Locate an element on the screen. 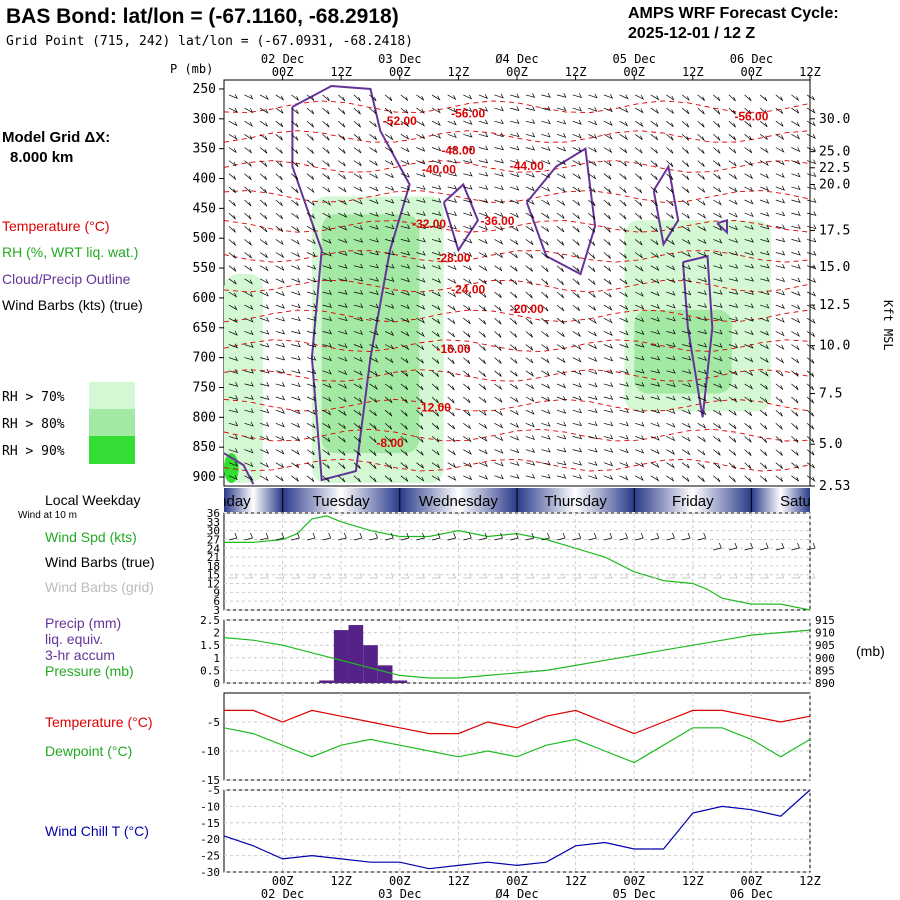 Image resolution: width=900 pixels, height=900 pixels. temperature-line is located at coordinates (517, 722).